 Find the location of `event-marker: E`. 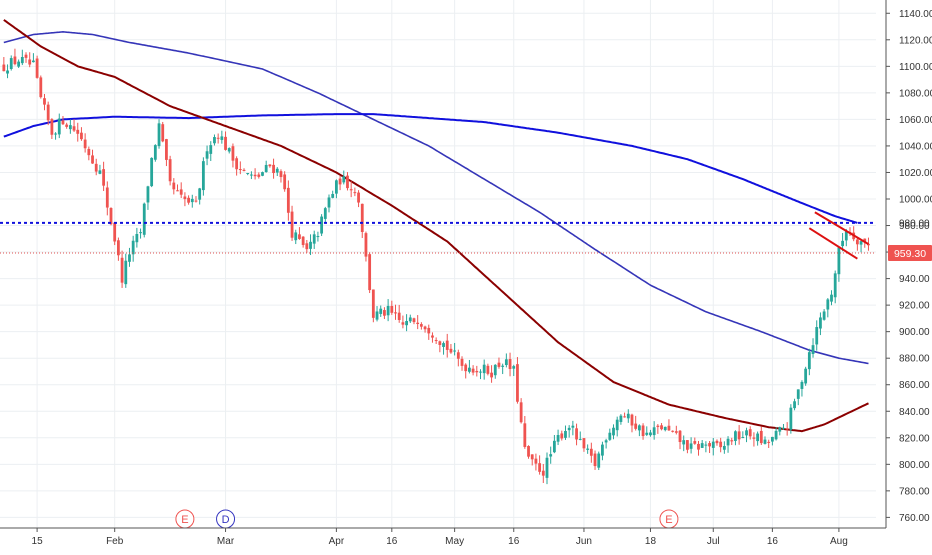

event-marker: E is located at coordinates (185, 519).